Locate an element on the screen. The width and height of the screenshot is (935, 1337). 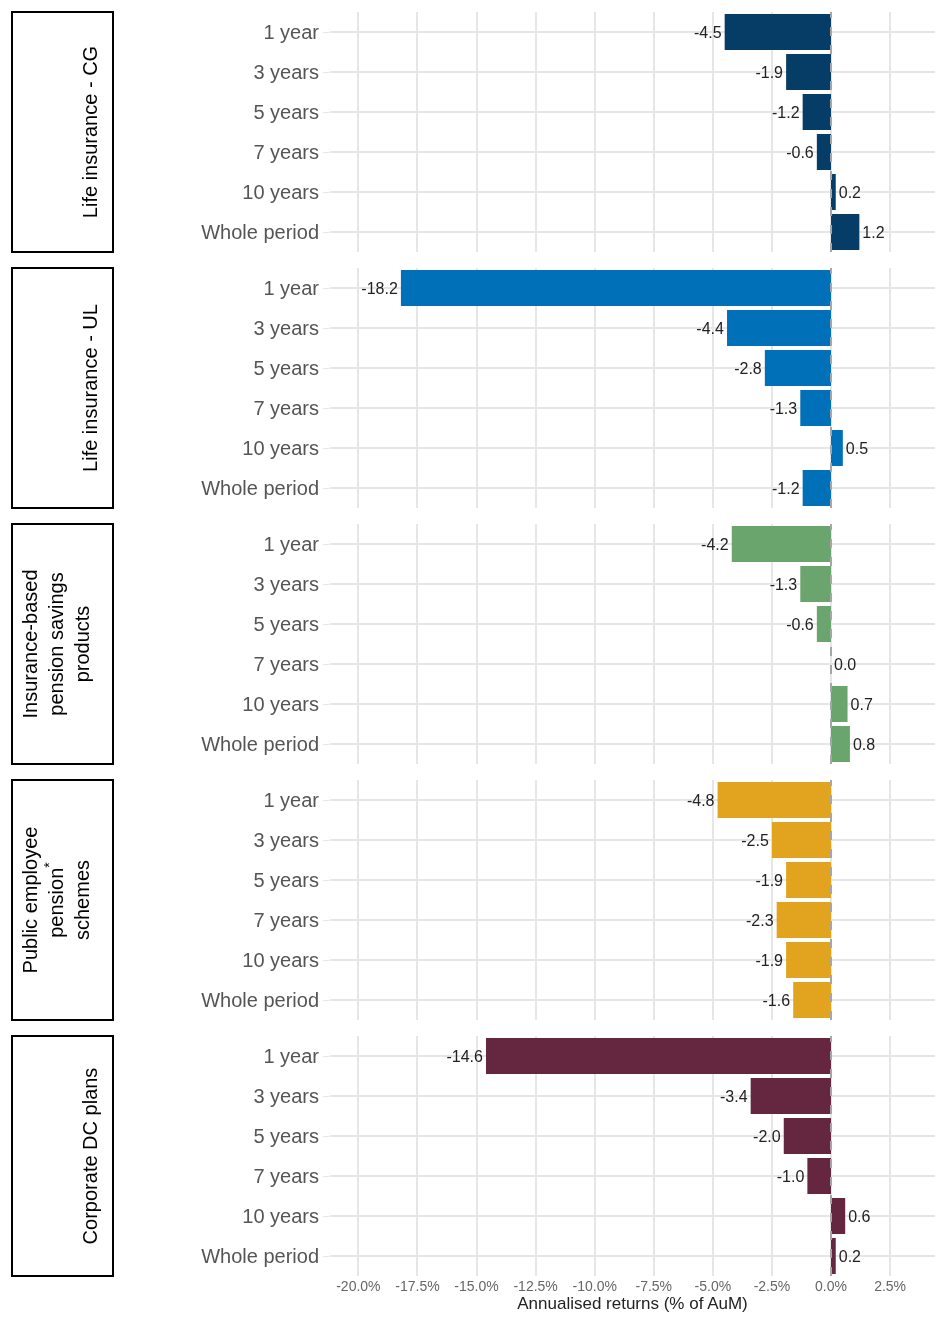
data-label: 0.6 is located at coordinates (859, 1216).